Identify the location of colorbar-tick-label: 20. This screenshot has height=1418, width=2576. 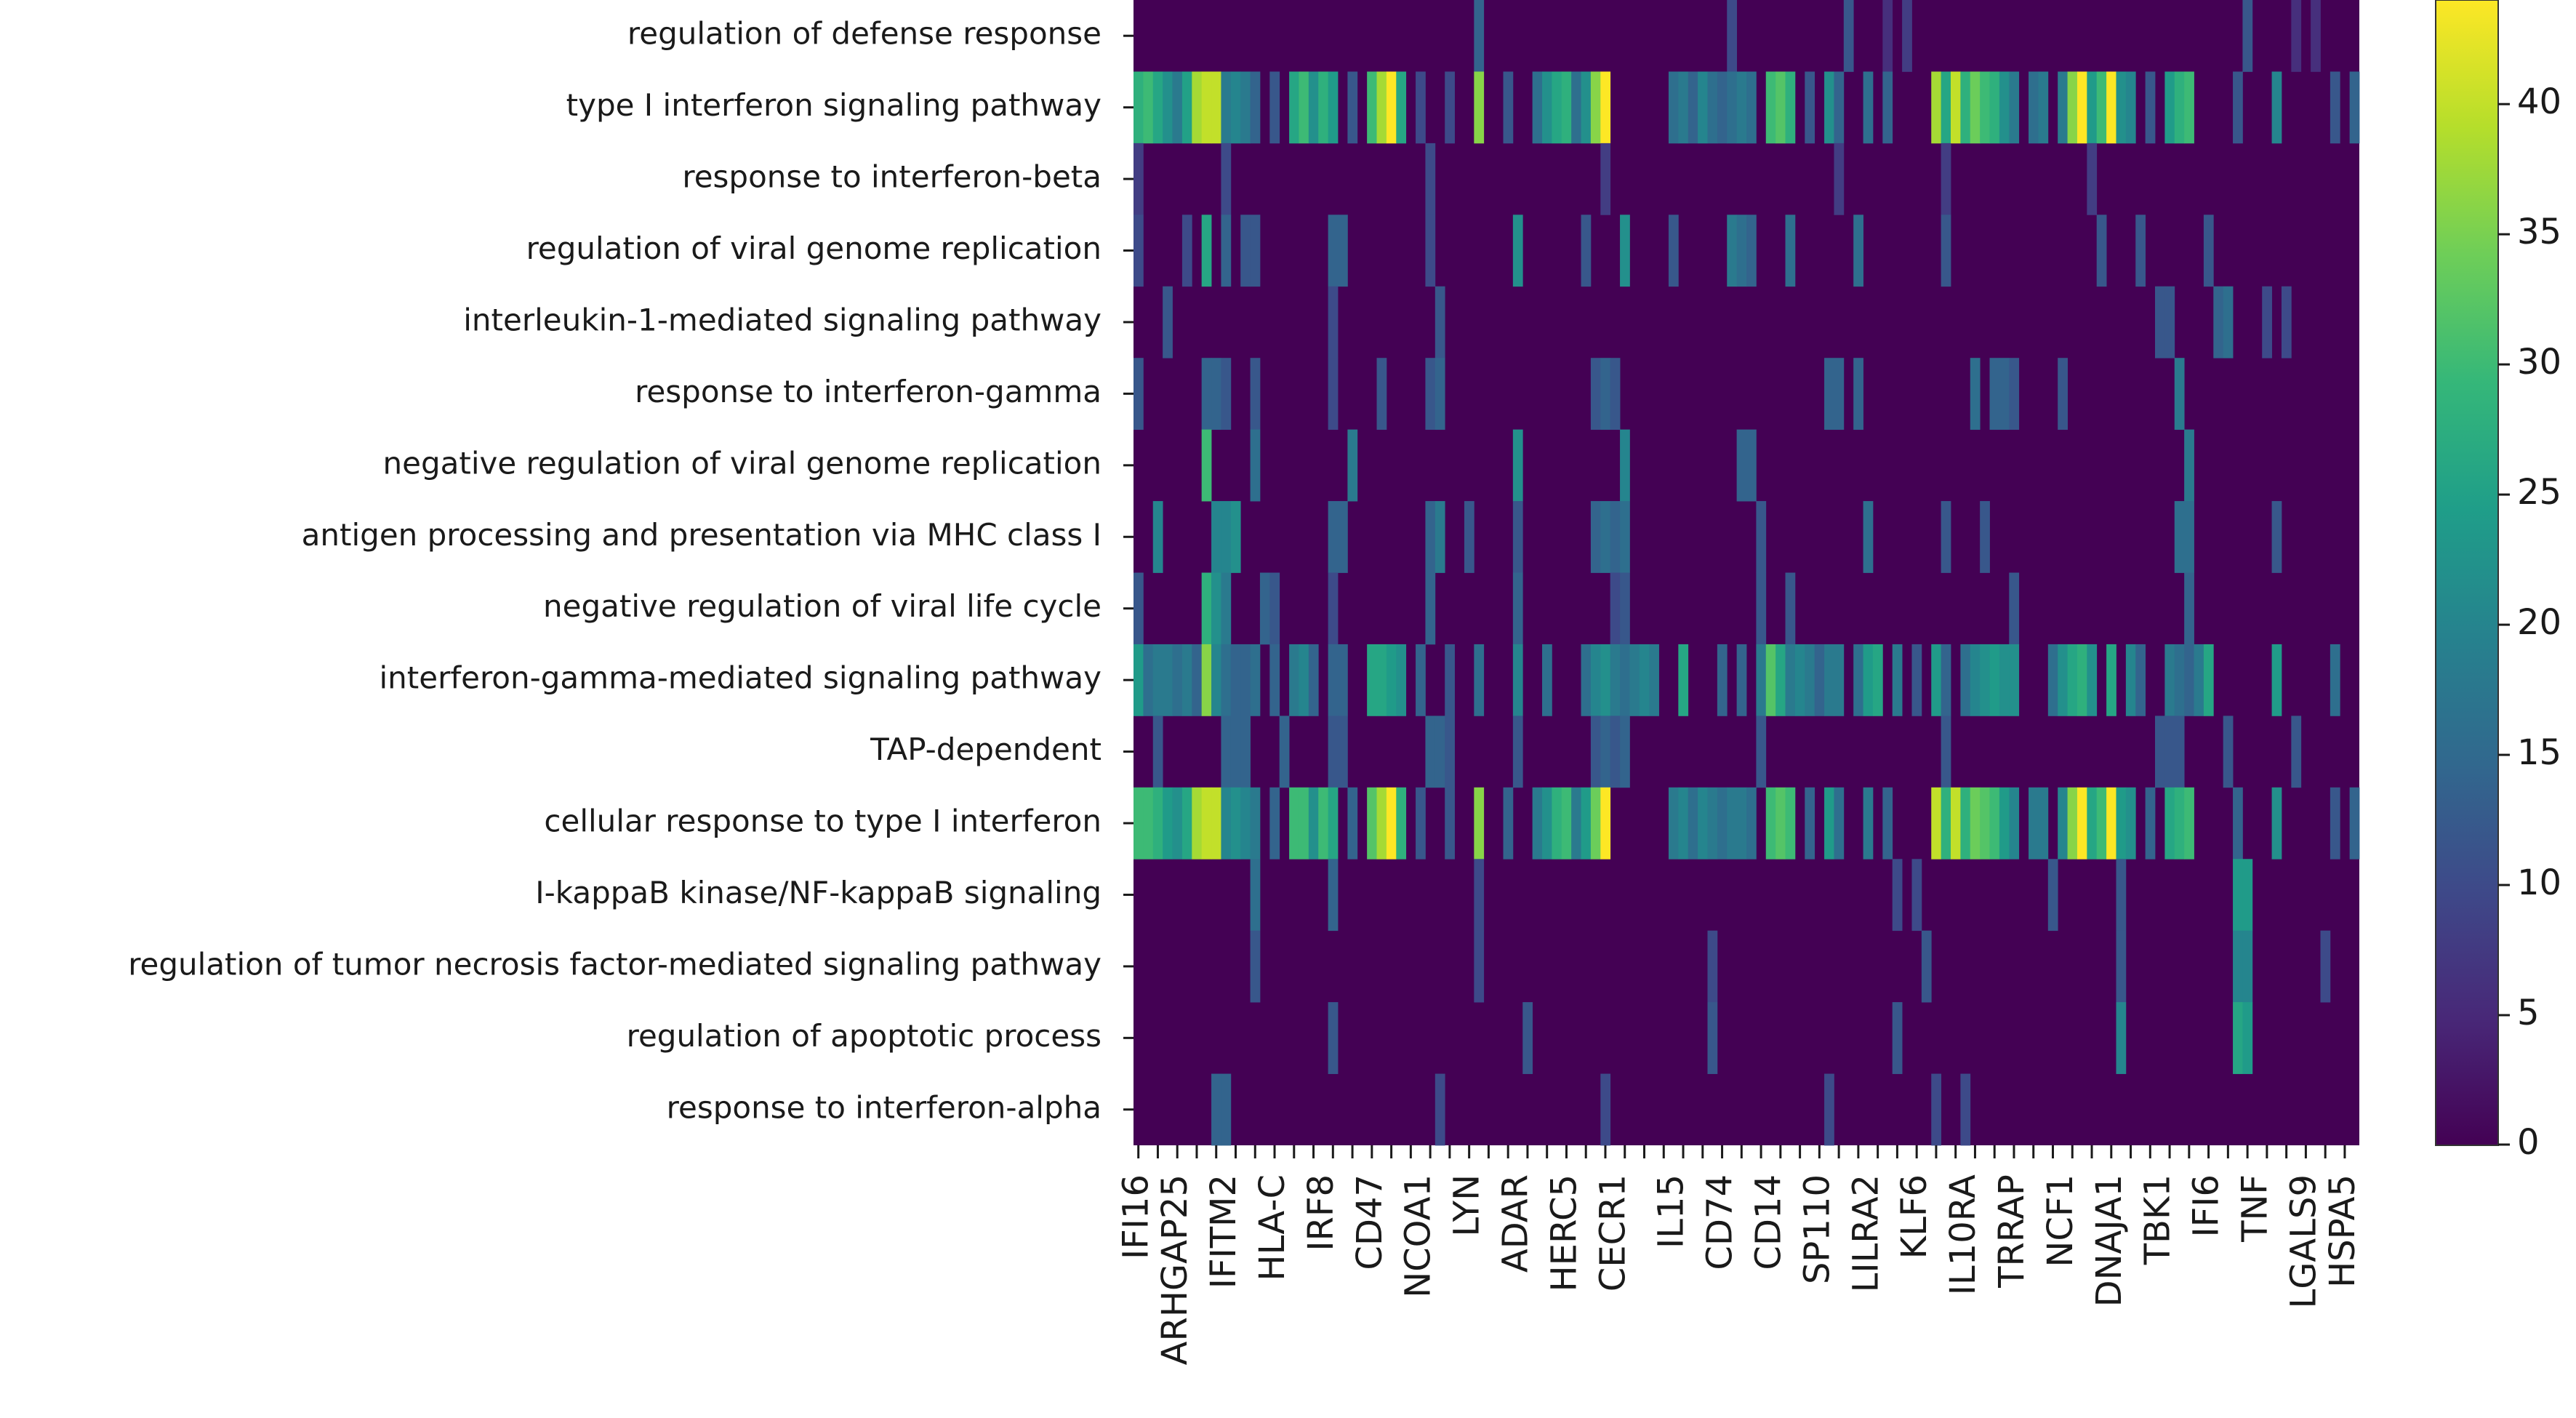
(2539, 623).